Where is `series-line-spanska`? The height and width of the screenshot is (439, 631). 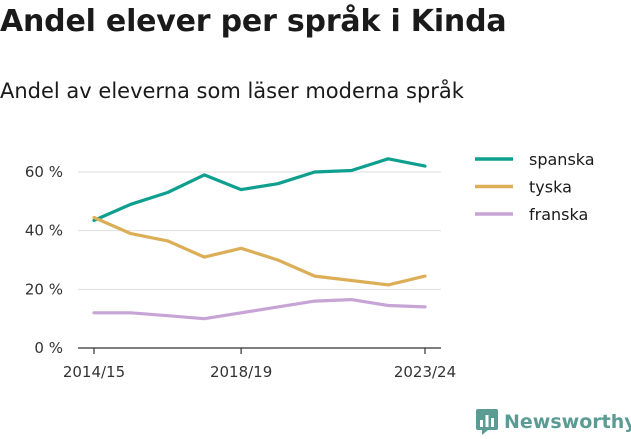 series-line-spanska is located at coordinates (259, 189).